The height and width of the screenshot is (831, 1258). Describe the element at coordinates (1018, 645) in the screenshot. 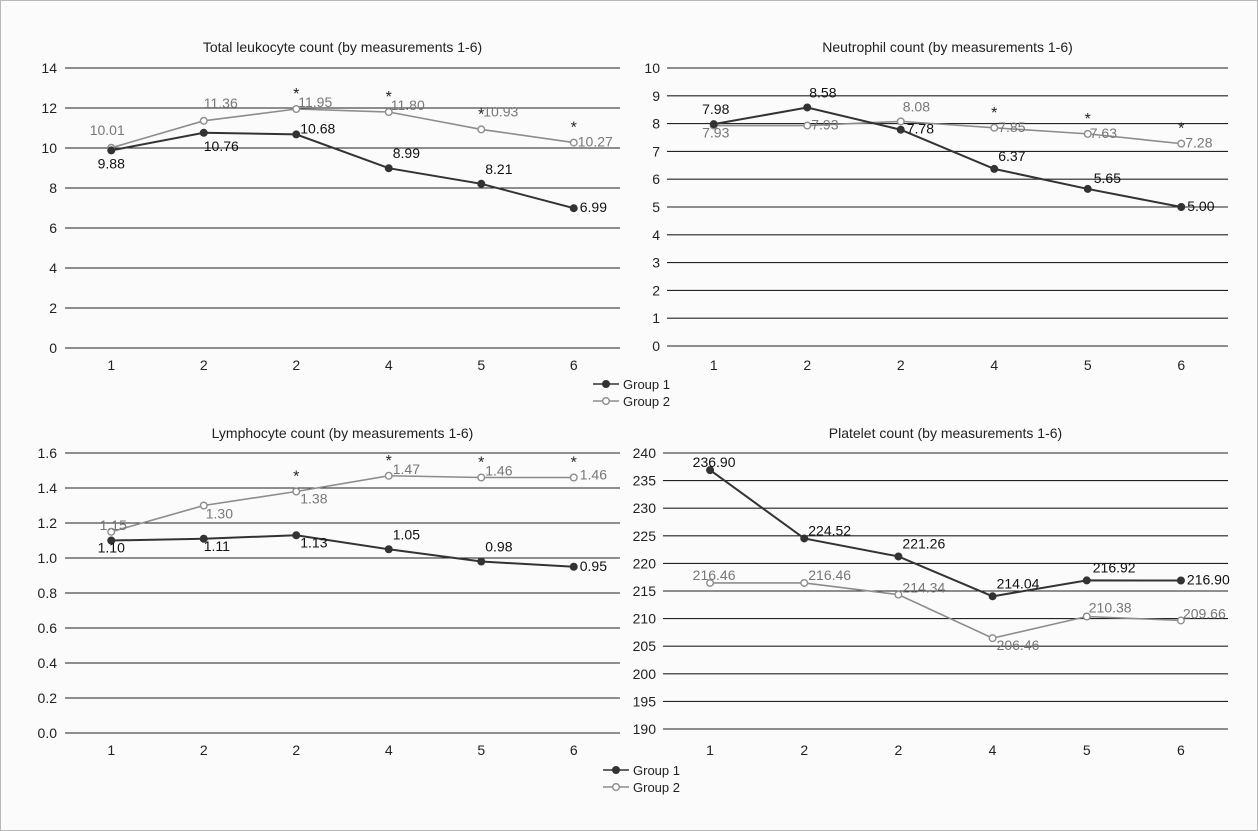

I see `data-label-group-2: 206.46` at that location.